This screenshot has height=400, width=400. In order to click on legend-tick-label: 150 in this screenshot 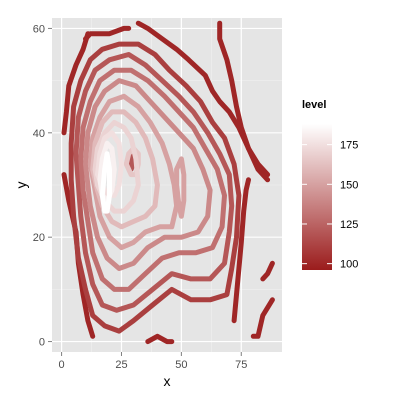, I will do `click(349, 185)`.